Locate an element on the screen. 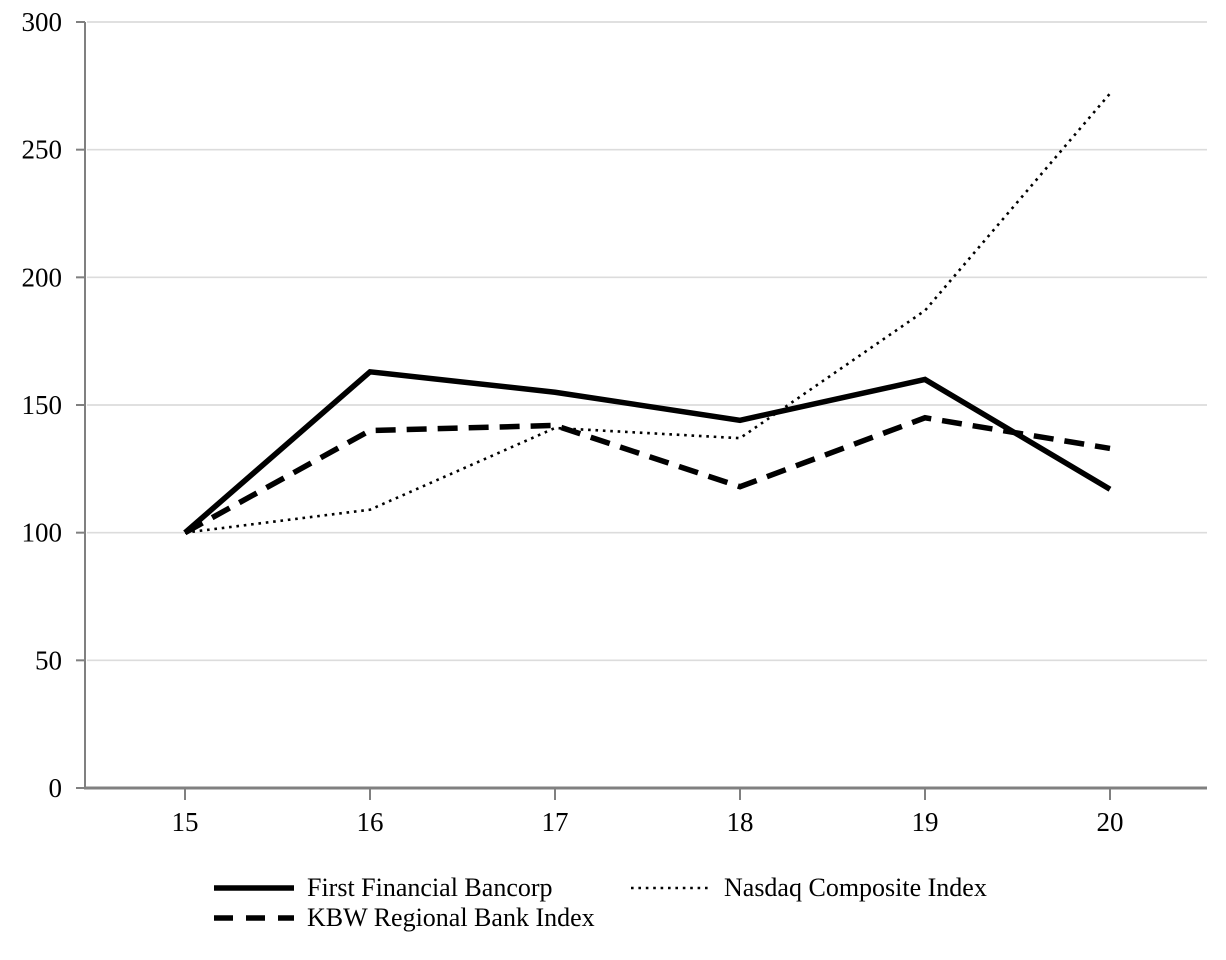  legend-label: First Financial Bancorp is located at coordinates (430, 887).